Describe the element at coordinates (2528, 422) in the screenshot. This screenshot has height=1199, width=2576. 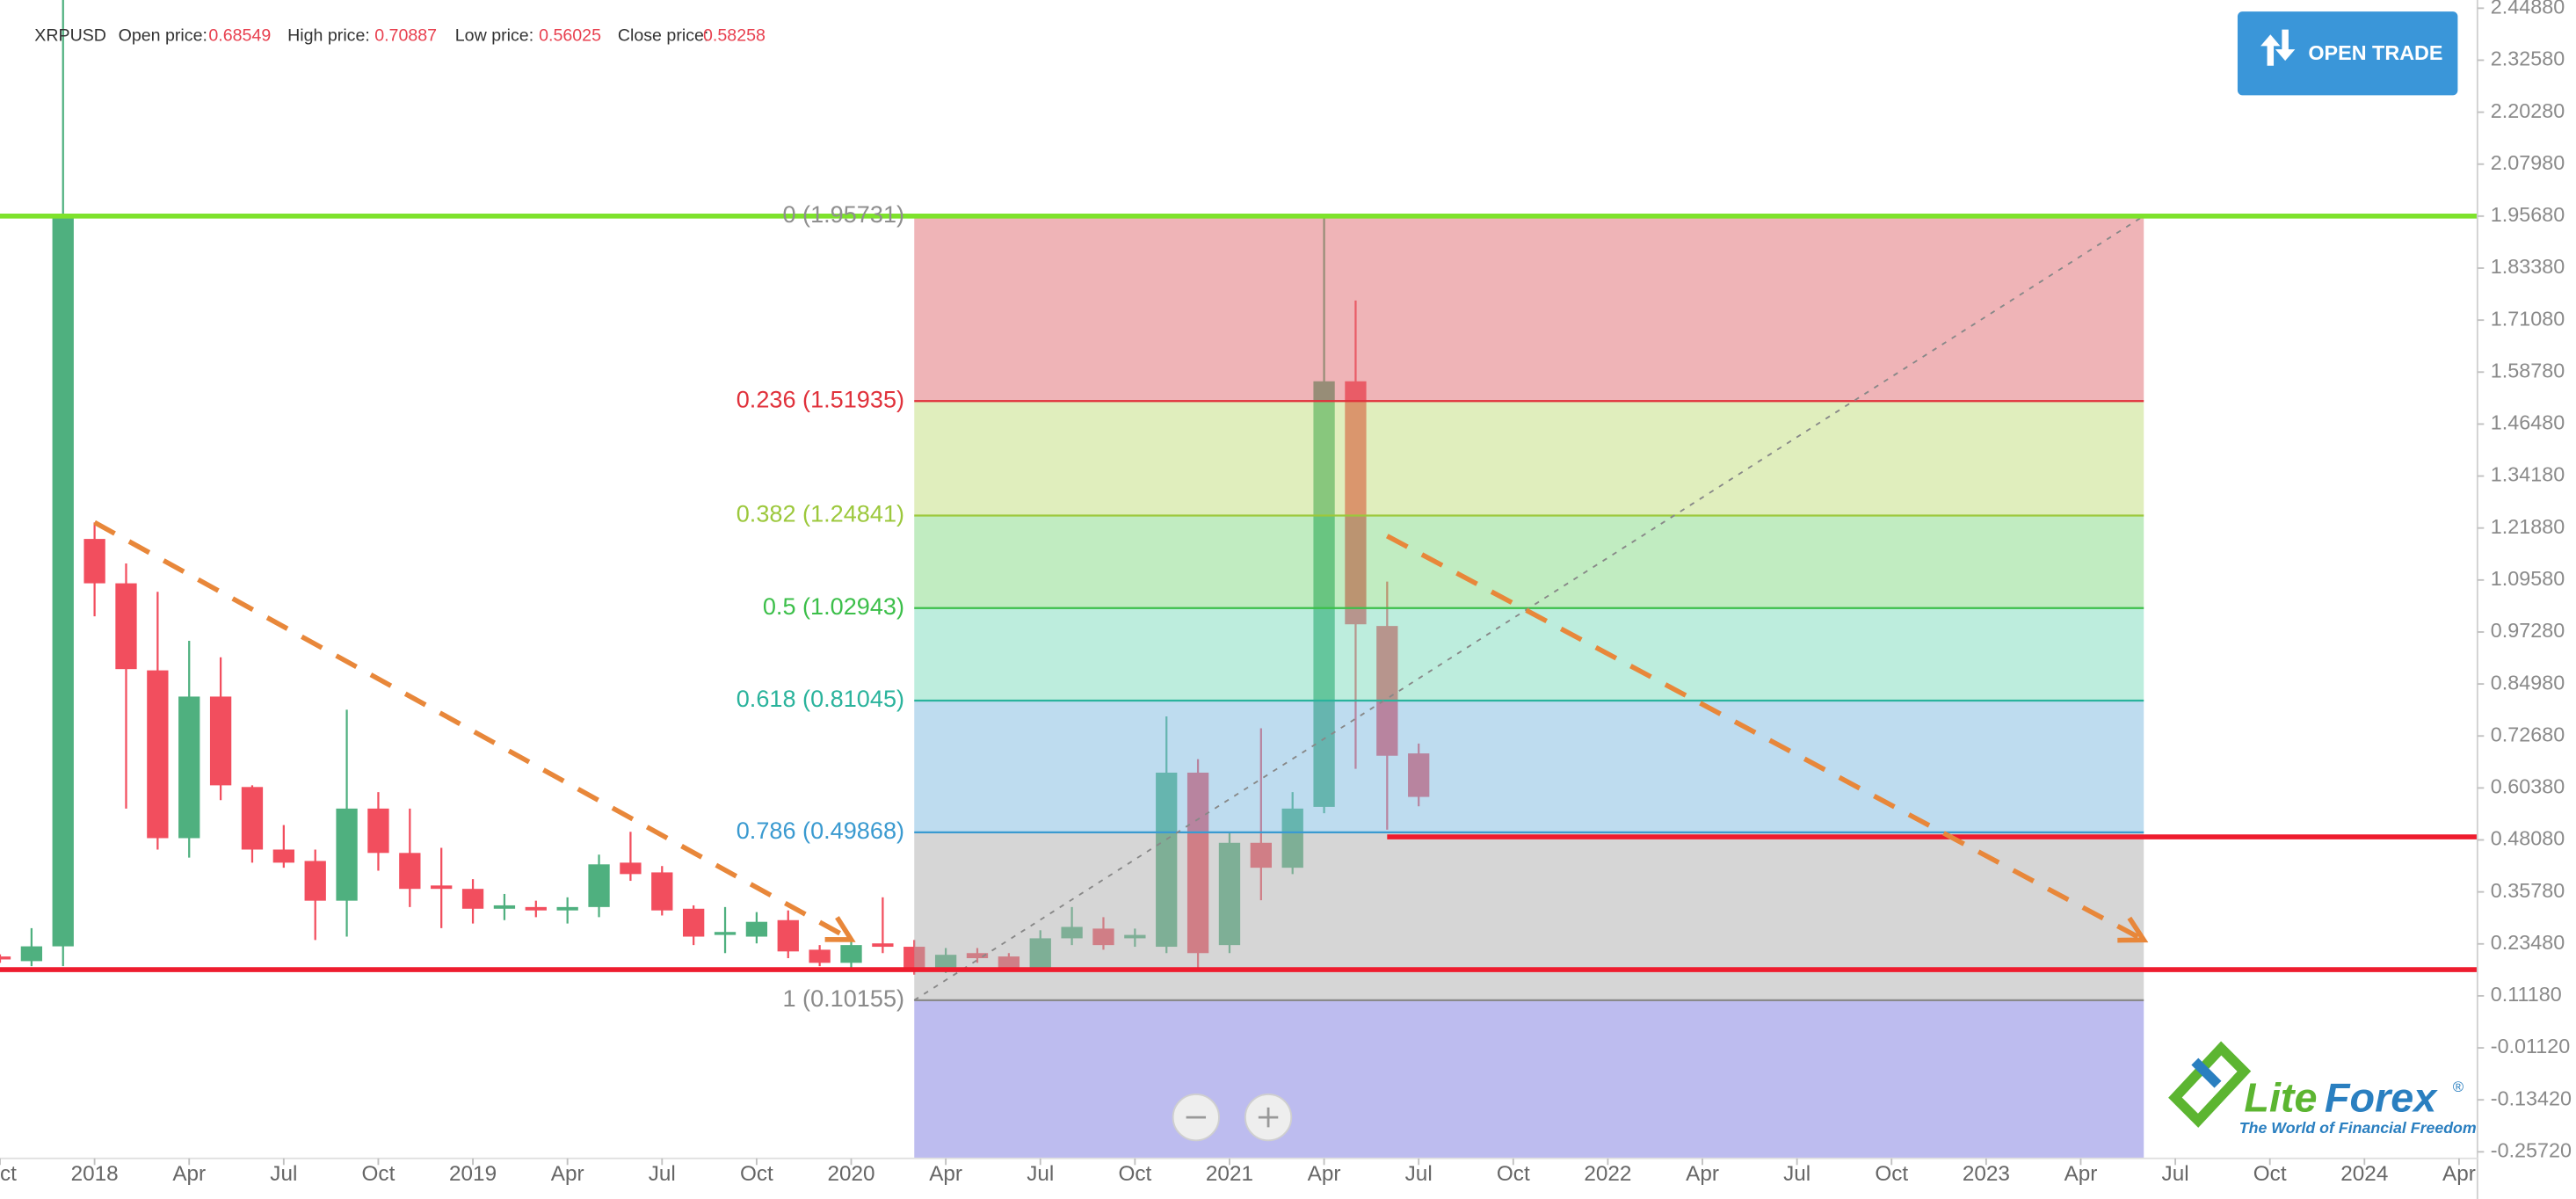
I see `y-tick-label: 1.46480` at that location.